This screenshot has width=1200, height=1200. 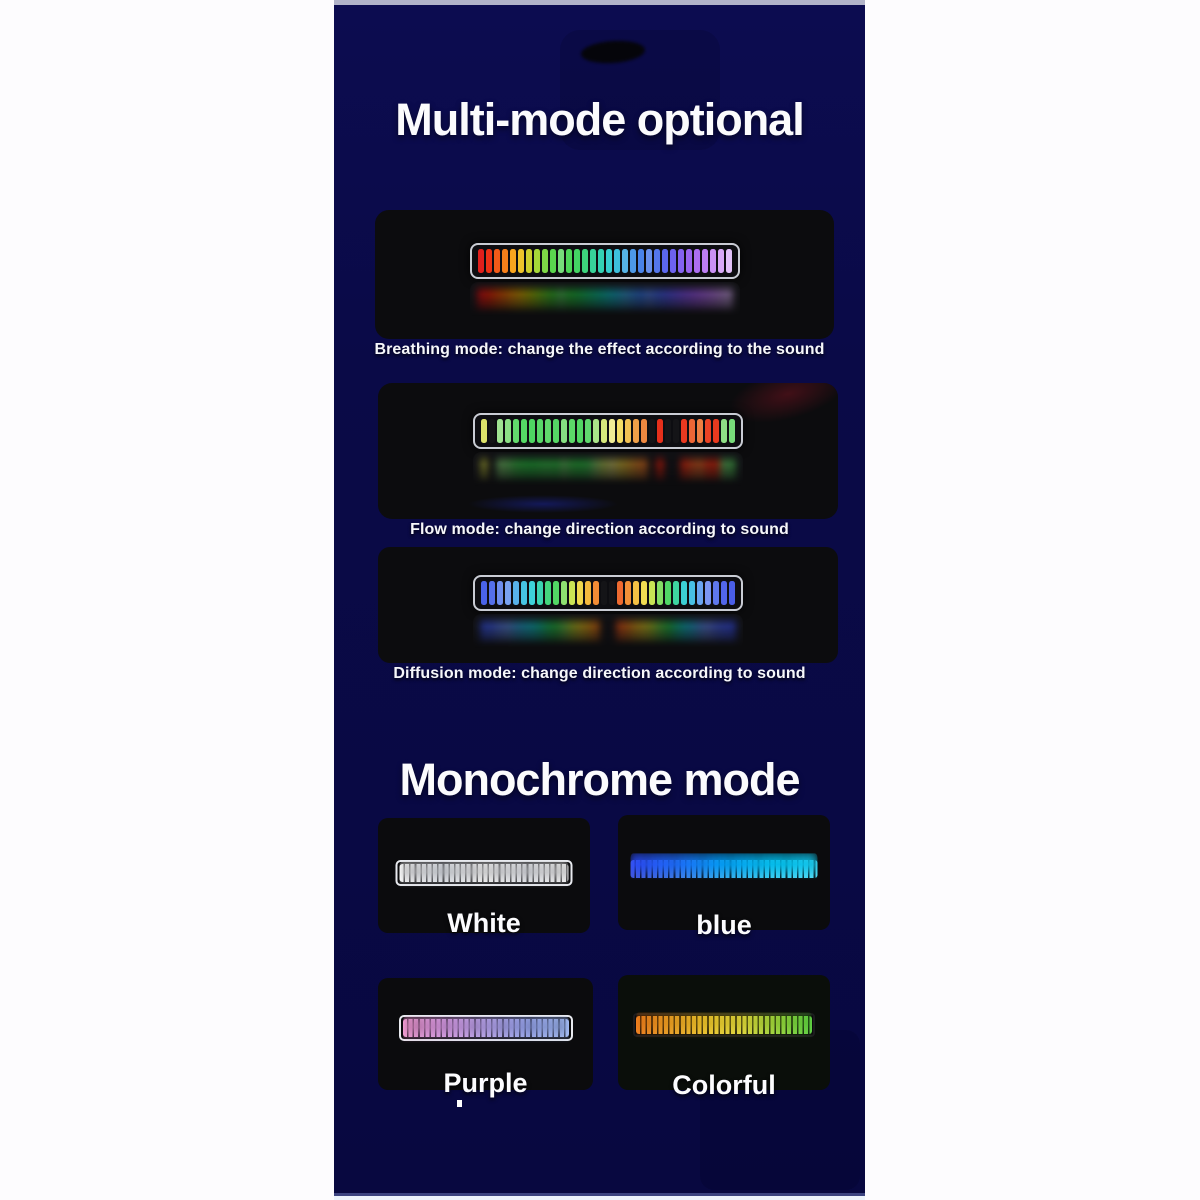 What do you see at coordinates (599, 1194) in the screenshot?
I see `bottom-edge-line` at bounding box center [599, 1194].